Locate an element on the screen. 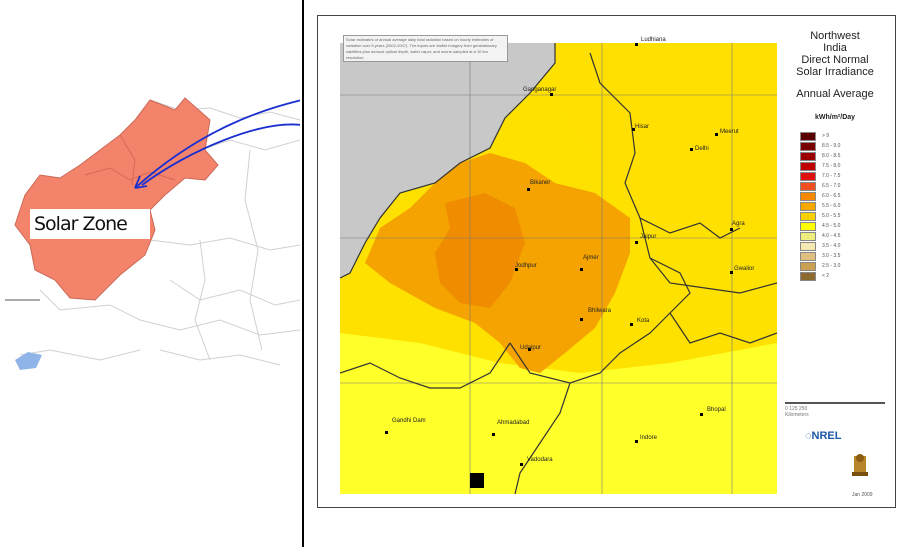 The width and height of the screenshot is (904, 547). solar-zone-region is located at coordinates (116, 199).